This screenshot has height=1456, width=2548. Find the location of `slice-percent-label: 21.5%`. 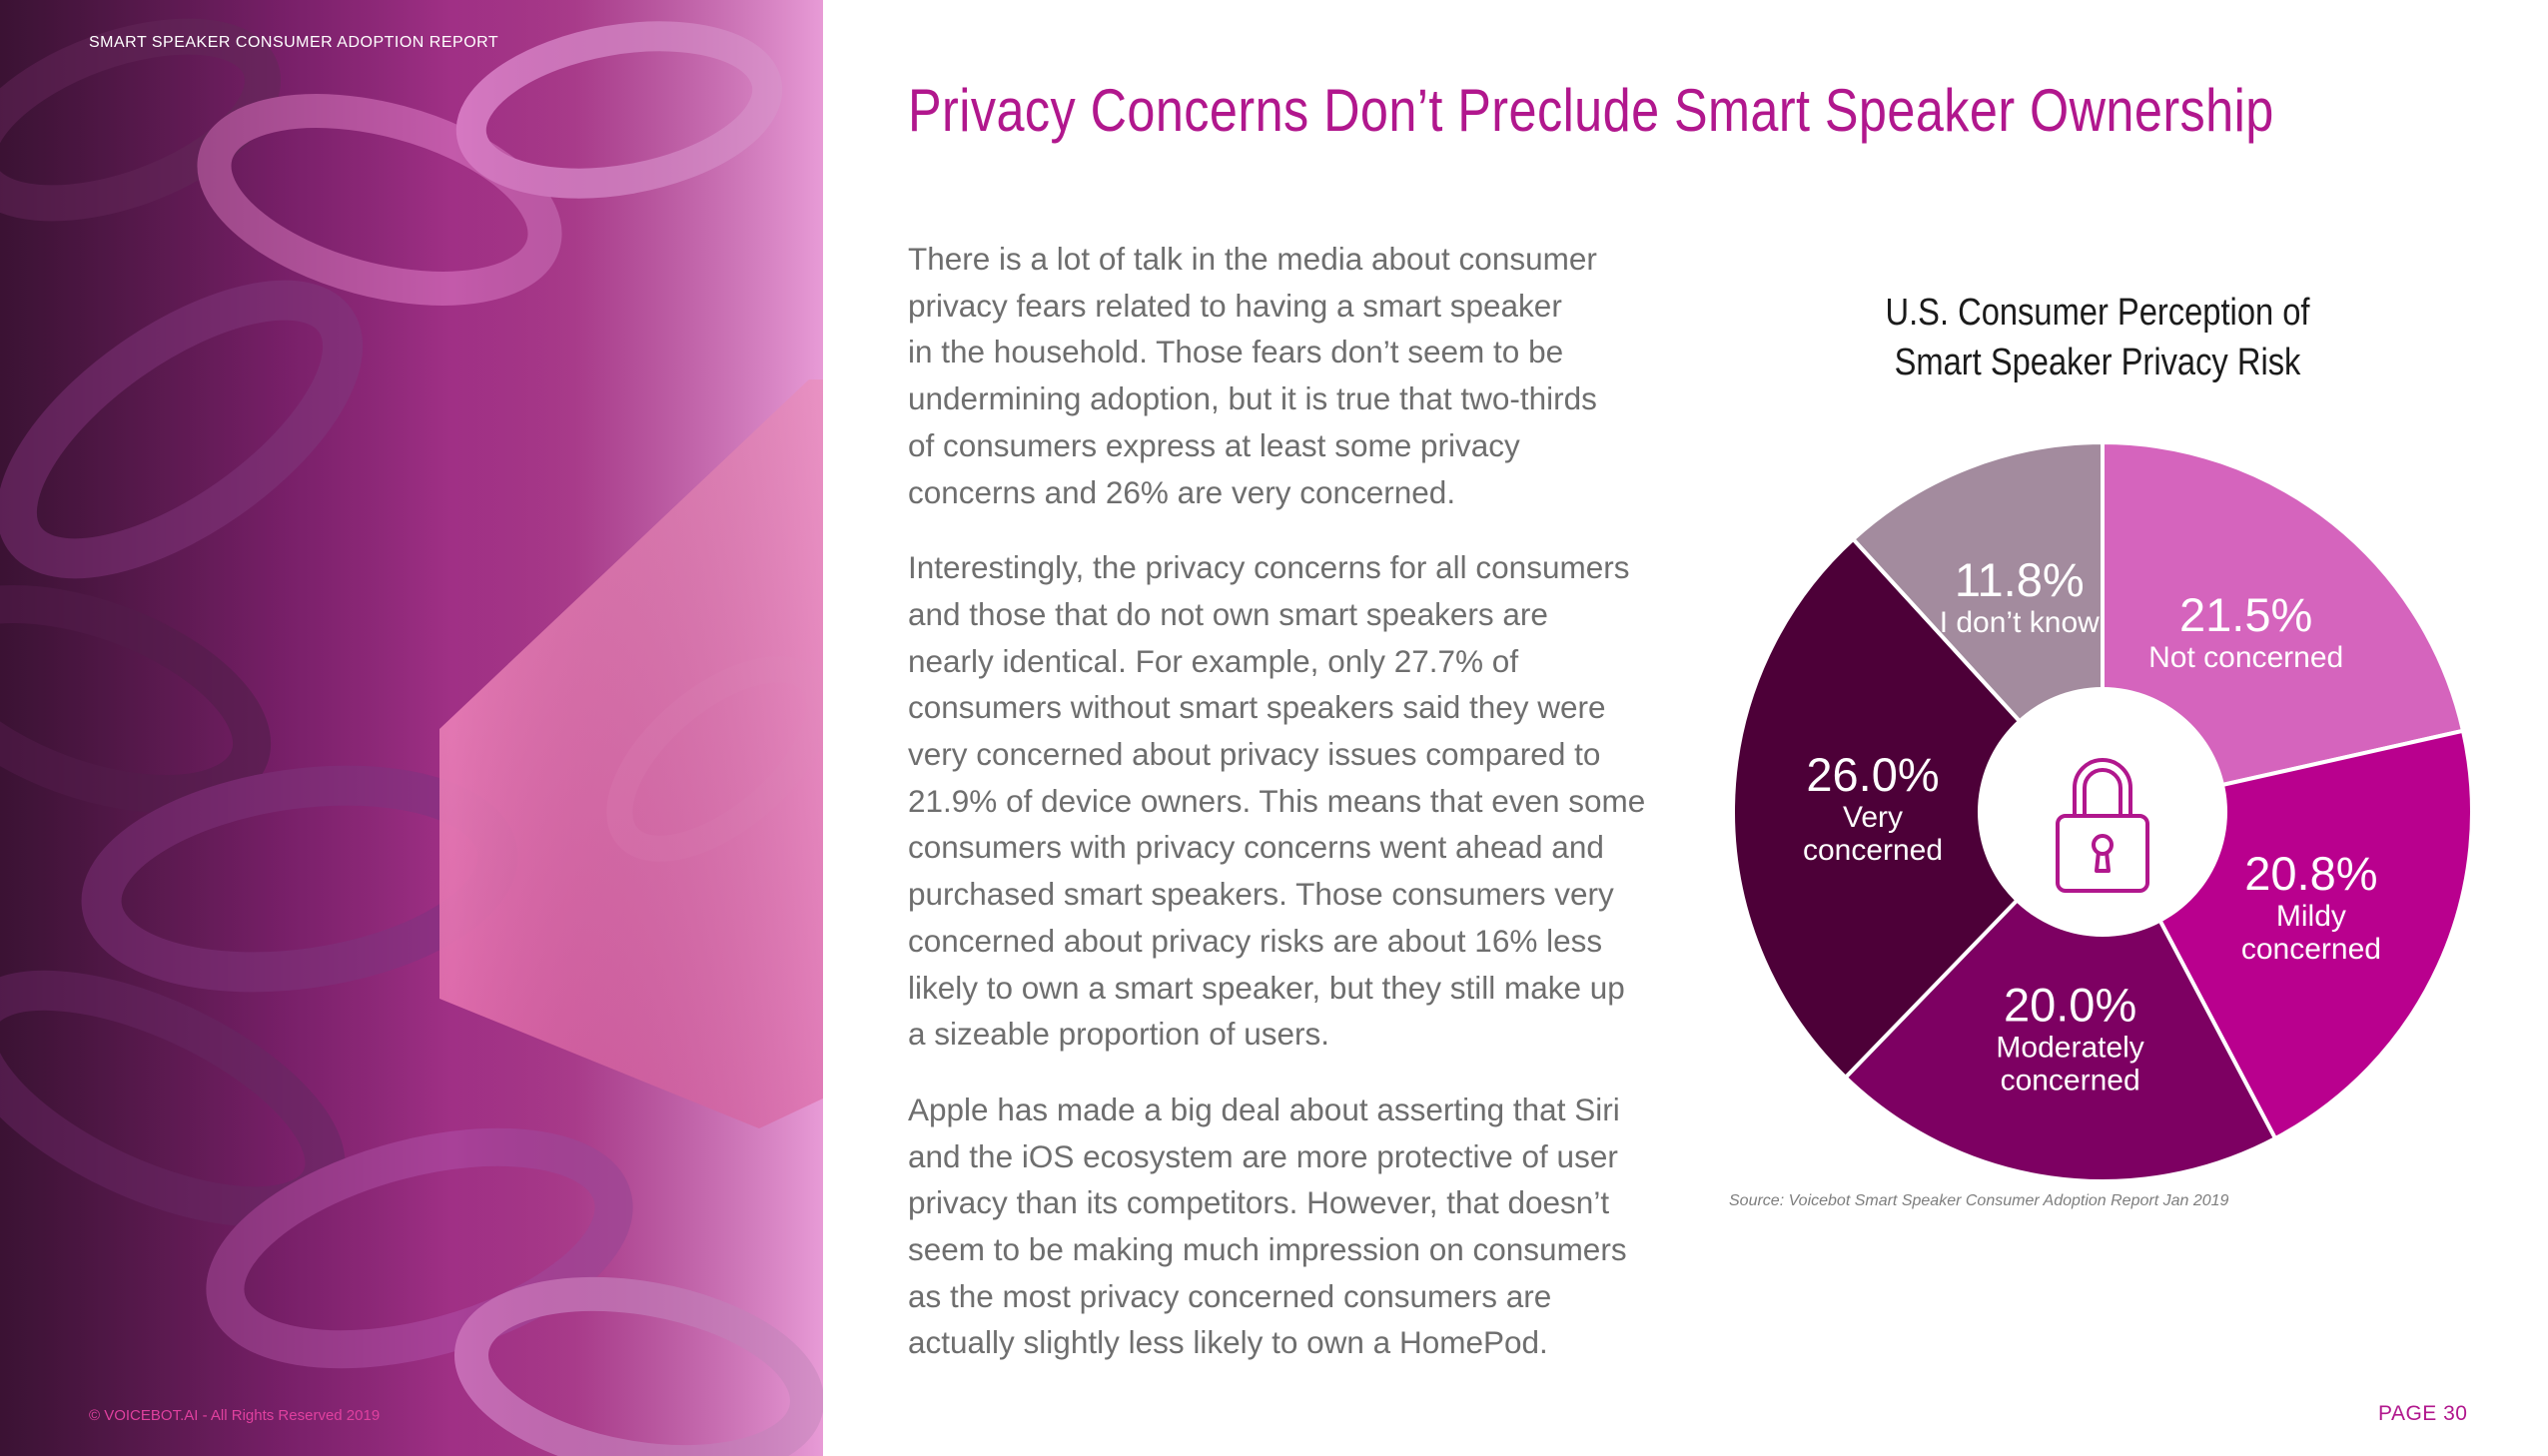

slice-percent-label: 21.5% is located at coordinates (2246, 614).